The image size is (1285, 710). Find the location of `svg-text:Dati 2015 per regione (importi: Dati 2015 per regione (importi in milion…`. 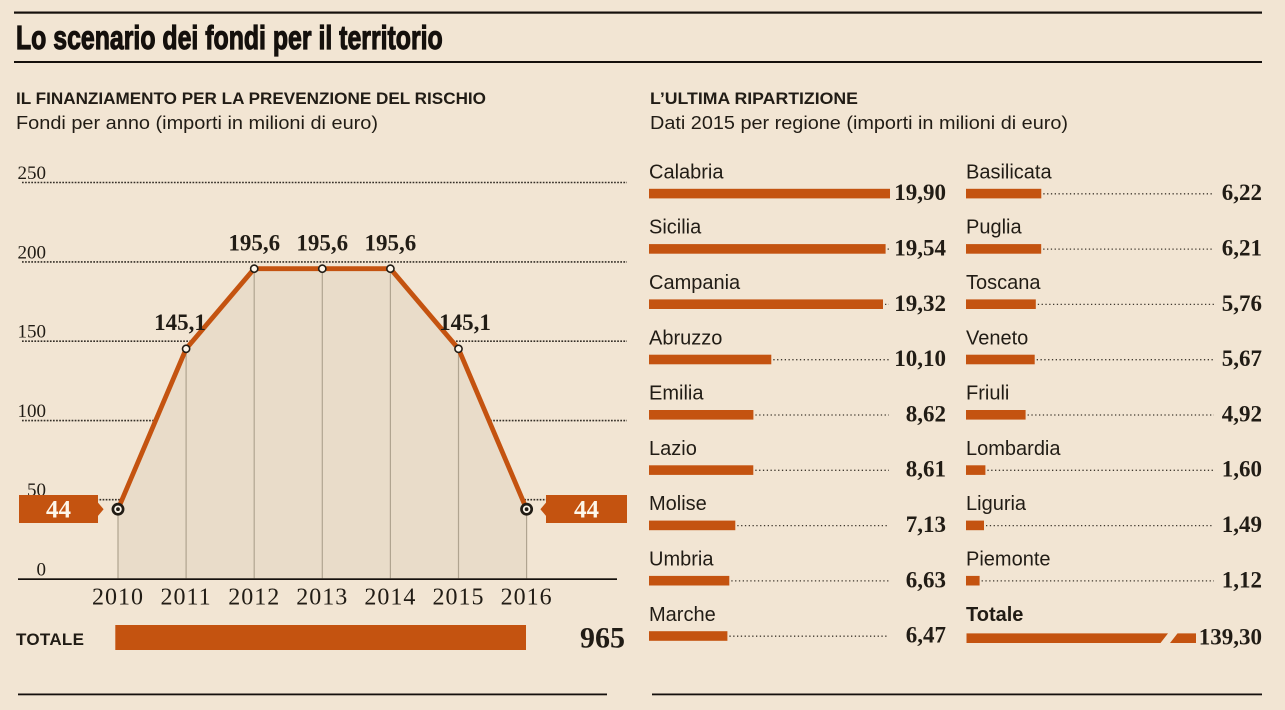

svg-text:Dati 2015 per regione (importi: Dati 2015 per regione (importi in milion… is located at coordinates (859, 123).